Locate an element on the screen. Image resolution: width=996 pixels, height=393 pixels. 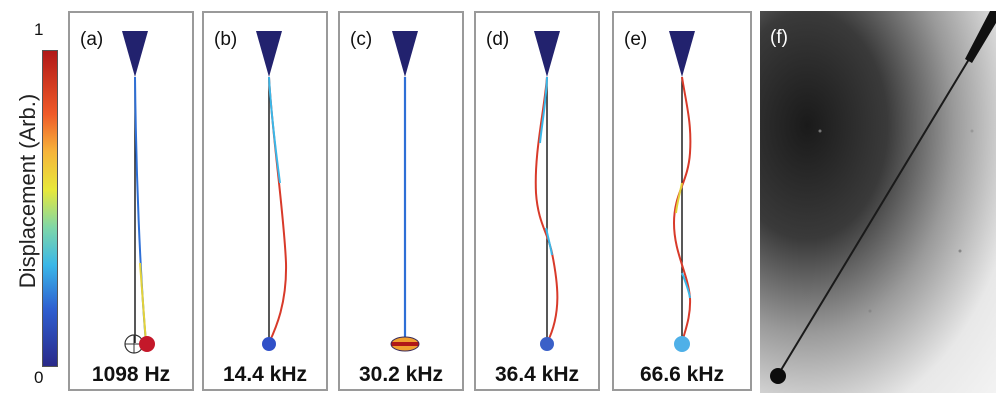
colorbar is located at coordinates (50, 208).